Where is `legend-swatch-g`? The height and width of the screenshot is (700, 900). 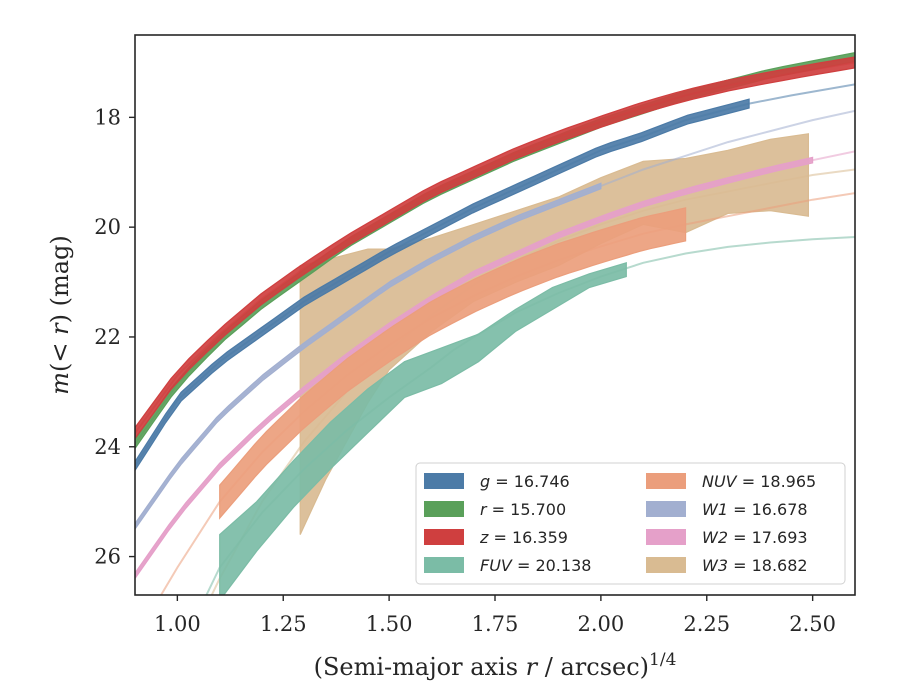 legend-swatch-g is located at coordinates (444, 481).